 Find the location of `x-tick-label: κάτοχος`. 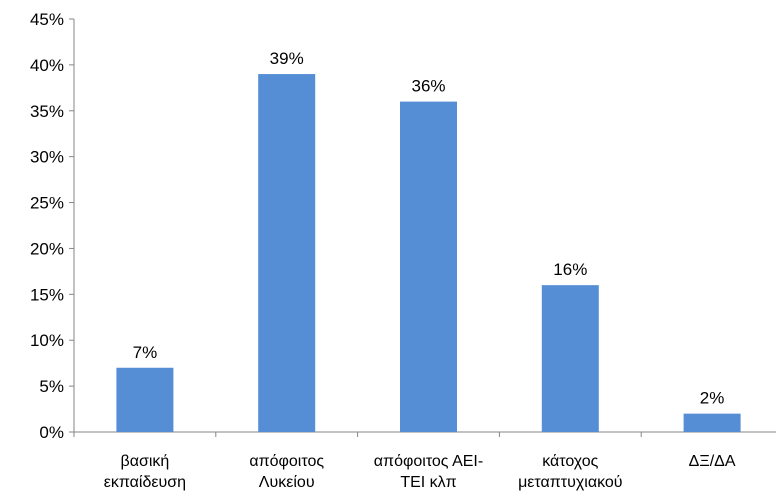

x-tick-label: κάτοχος is located at coordinates (570, 461).